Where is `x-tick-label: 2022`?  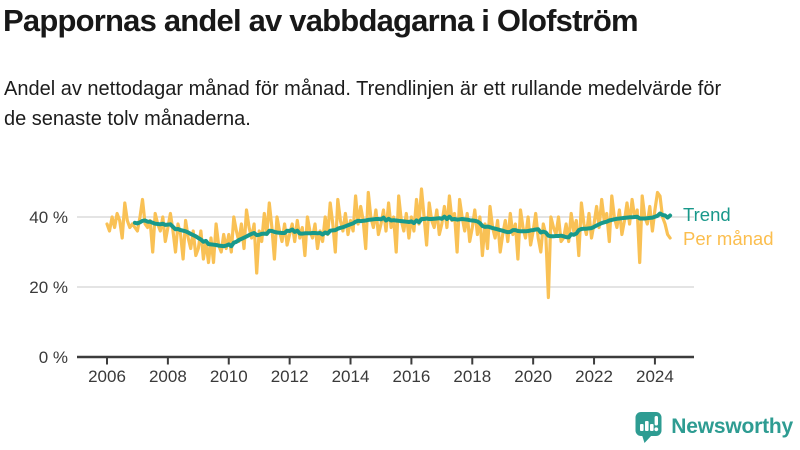 x-tick-label: 2022 is located at coordinates (594, 376).